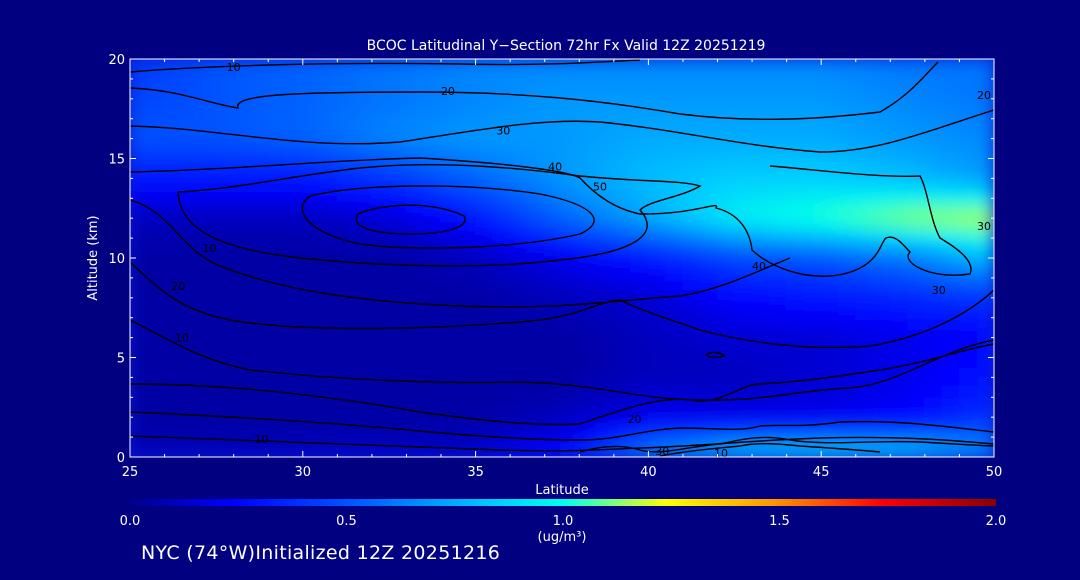 The width and height of the screenshot is (1080, 580). Describe the element at coordinates (939, 290) in the screenshot. I see `contour-label: 30` at that location.